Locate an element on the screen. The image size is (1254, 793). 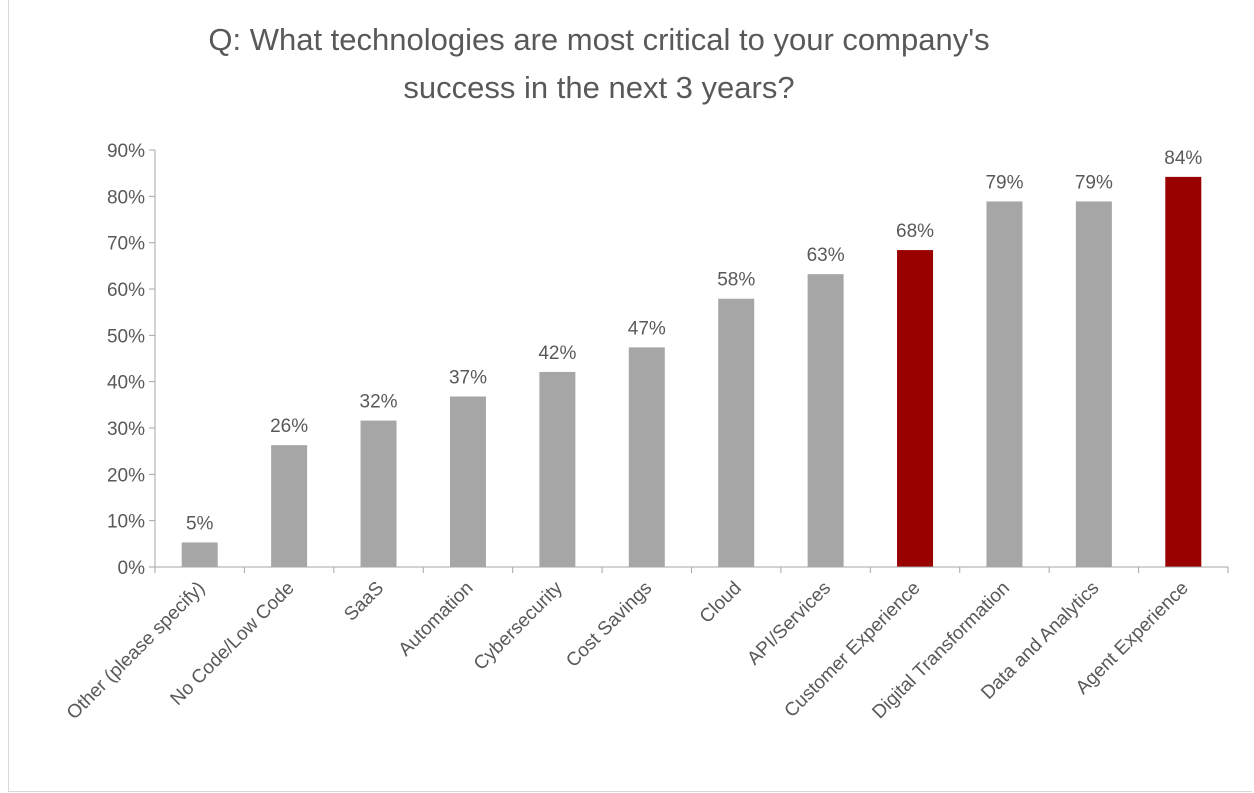
y-tick-label: 80% is located at coordinates (126, 197).